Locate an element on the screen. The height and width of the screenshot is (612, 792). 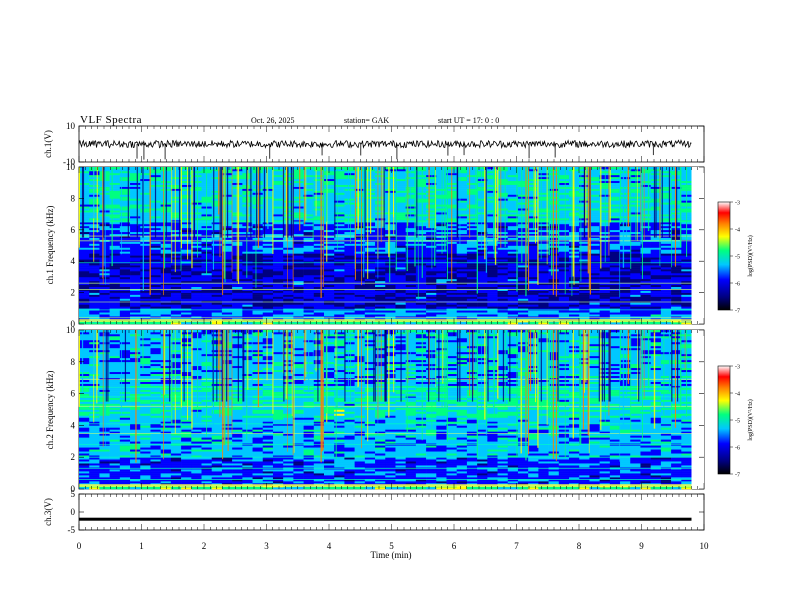
chart-title: VLF Spectra is located at coordinates (111, 120).